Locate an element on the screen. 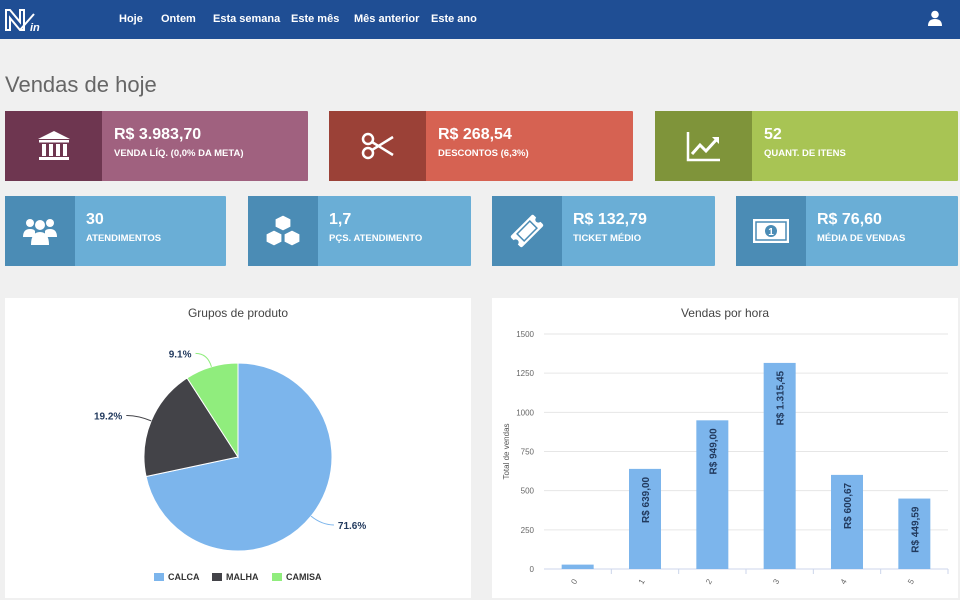  media-label: MÉDIA DE VENDAS is located at coordinates (861, 238).